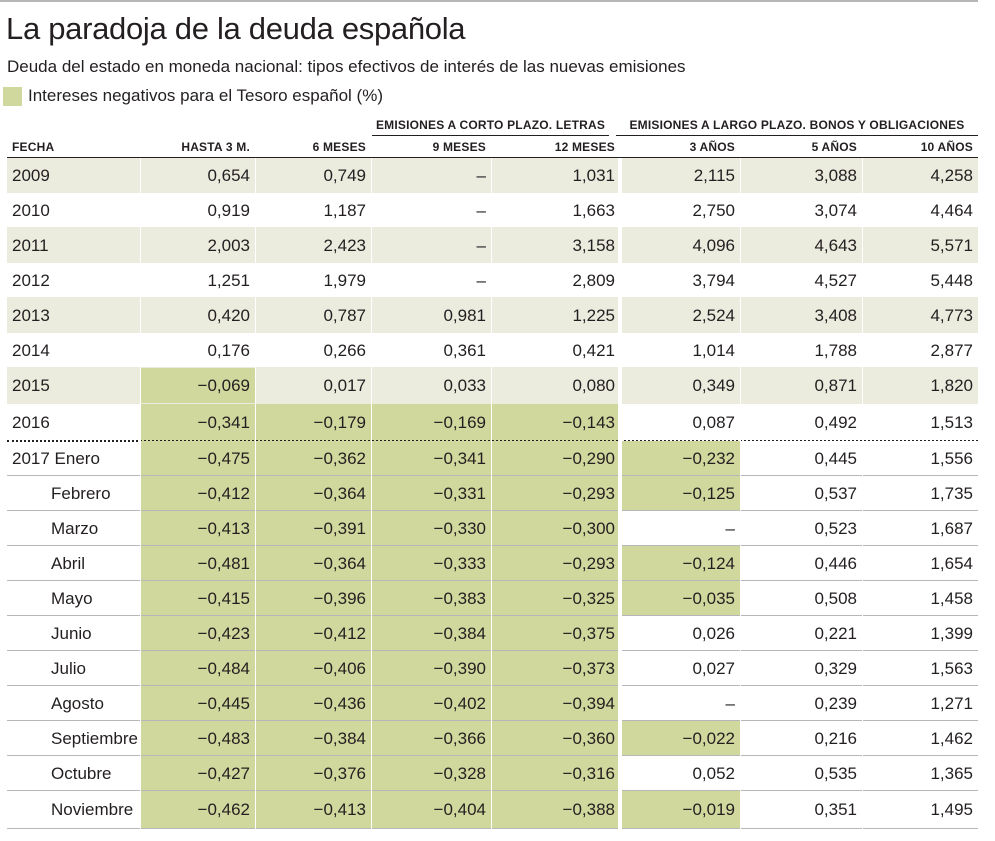 The width and height of the screenshot is (995, 841). What do you see at coordinates (835, 385) in the screenshot?
I see `data-cell: 0,871` at bounding box center [835, 385].